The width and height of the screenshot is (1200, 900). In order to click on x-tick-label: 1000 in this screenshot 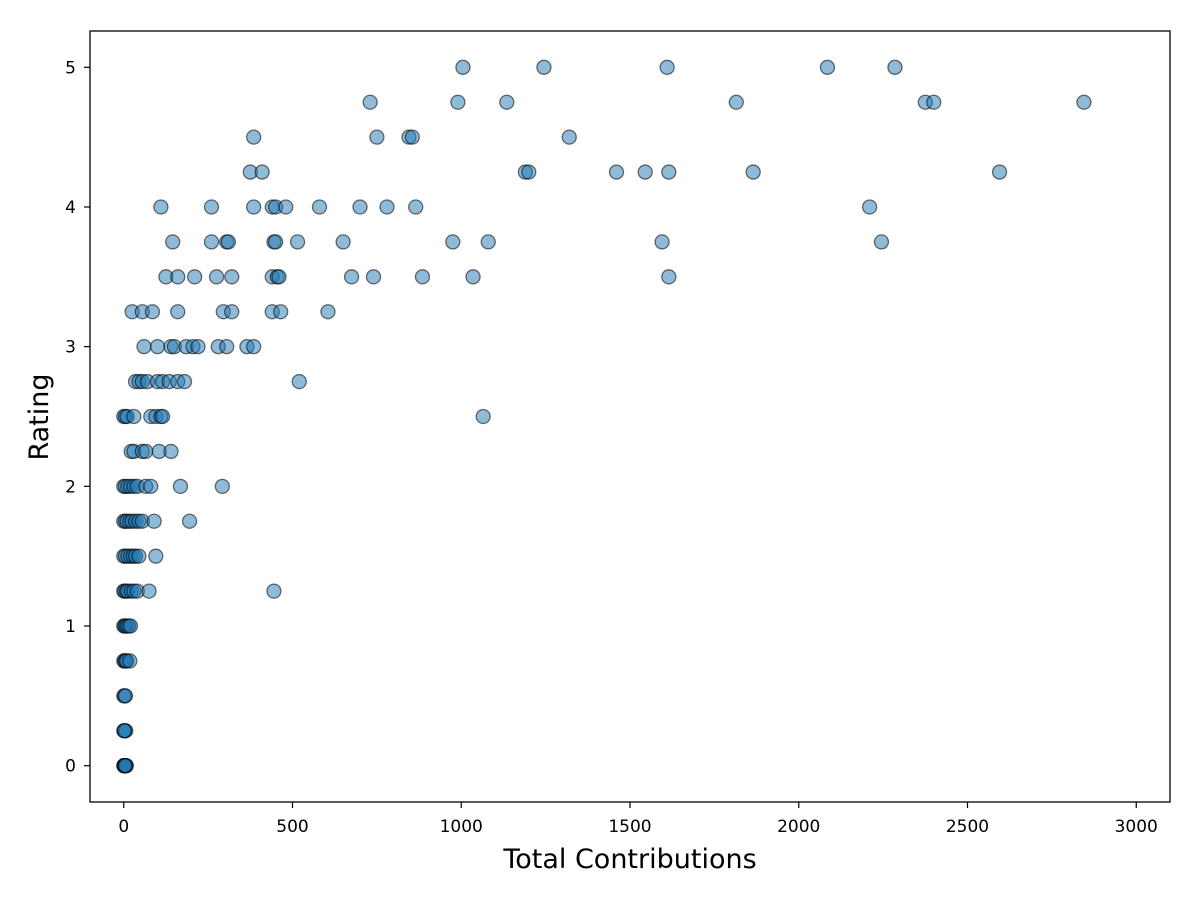, I will do `click(461, 827)`.